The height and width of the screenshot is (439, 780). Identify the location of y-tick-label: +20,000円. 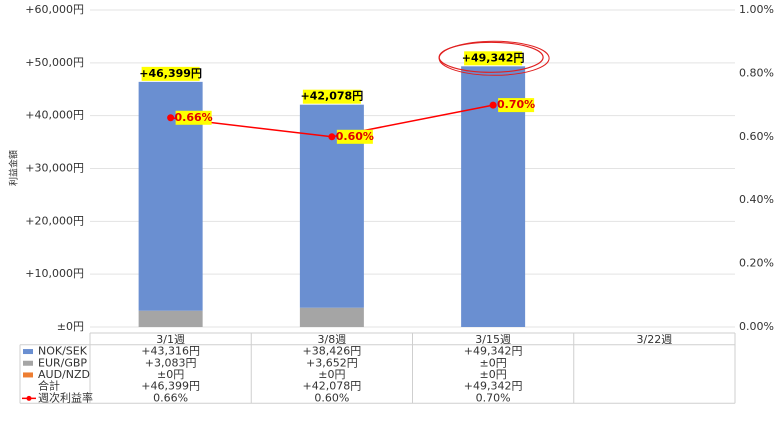
(54, 220).